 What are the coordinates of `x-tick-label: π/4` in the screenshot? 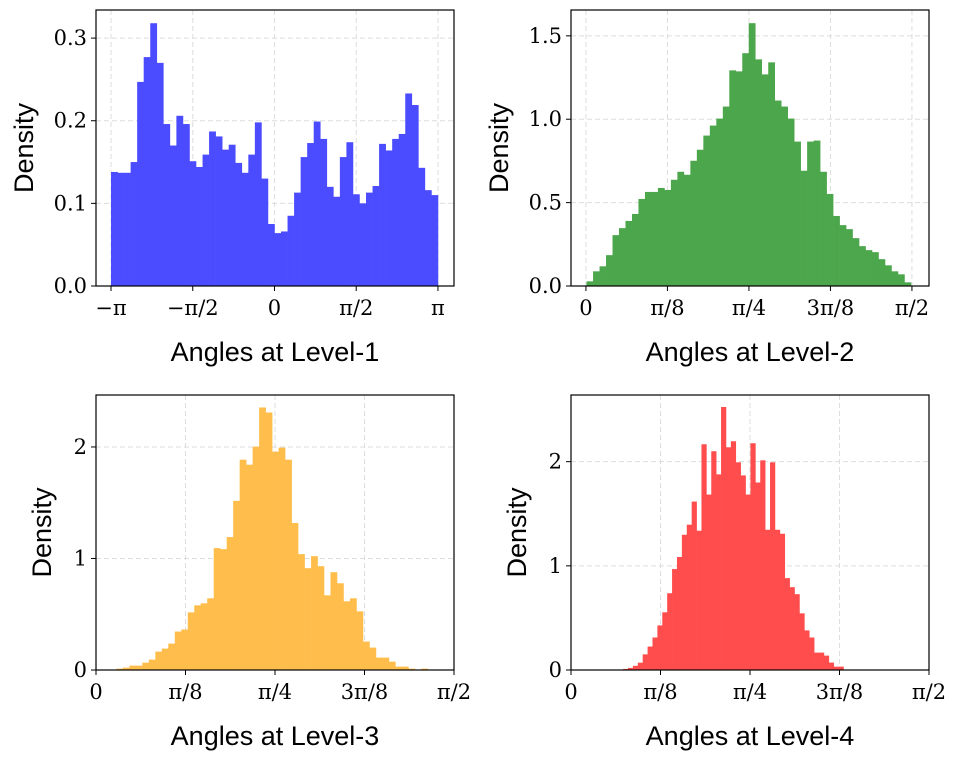 It's located at (750, 692).